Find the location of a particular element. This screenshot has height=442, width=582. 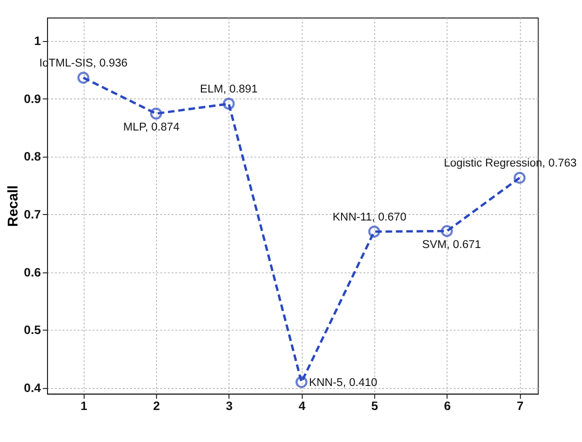

y-tick-label: 0.5 is located at coordinates (33, 330).